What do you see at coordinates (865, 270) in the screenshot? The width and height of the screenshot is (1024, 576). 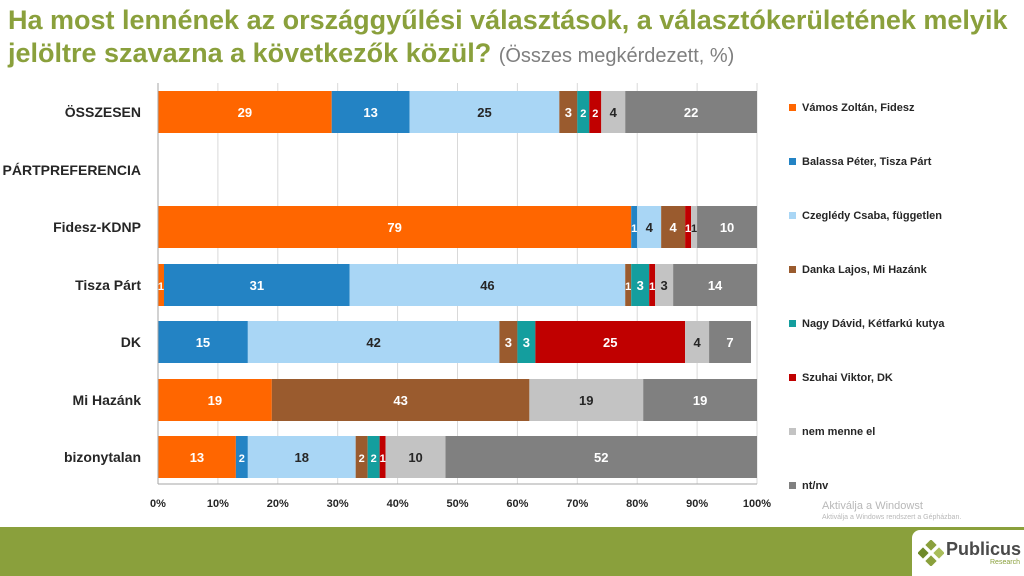 I see `legend-label: Danka Lajos, Mi Hazánk` at bounding box center [865, 270].